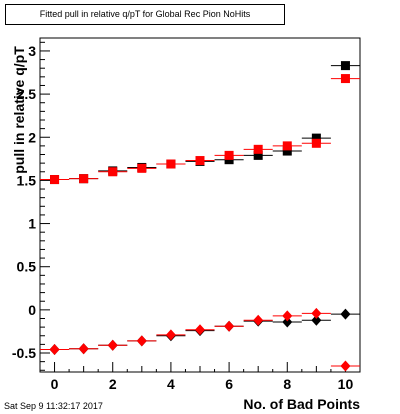  Describe the element at coordinates (53, 406) in the screenshot. I see `footer-date: Sat Sep 9 11:32:17 2017` at that location.